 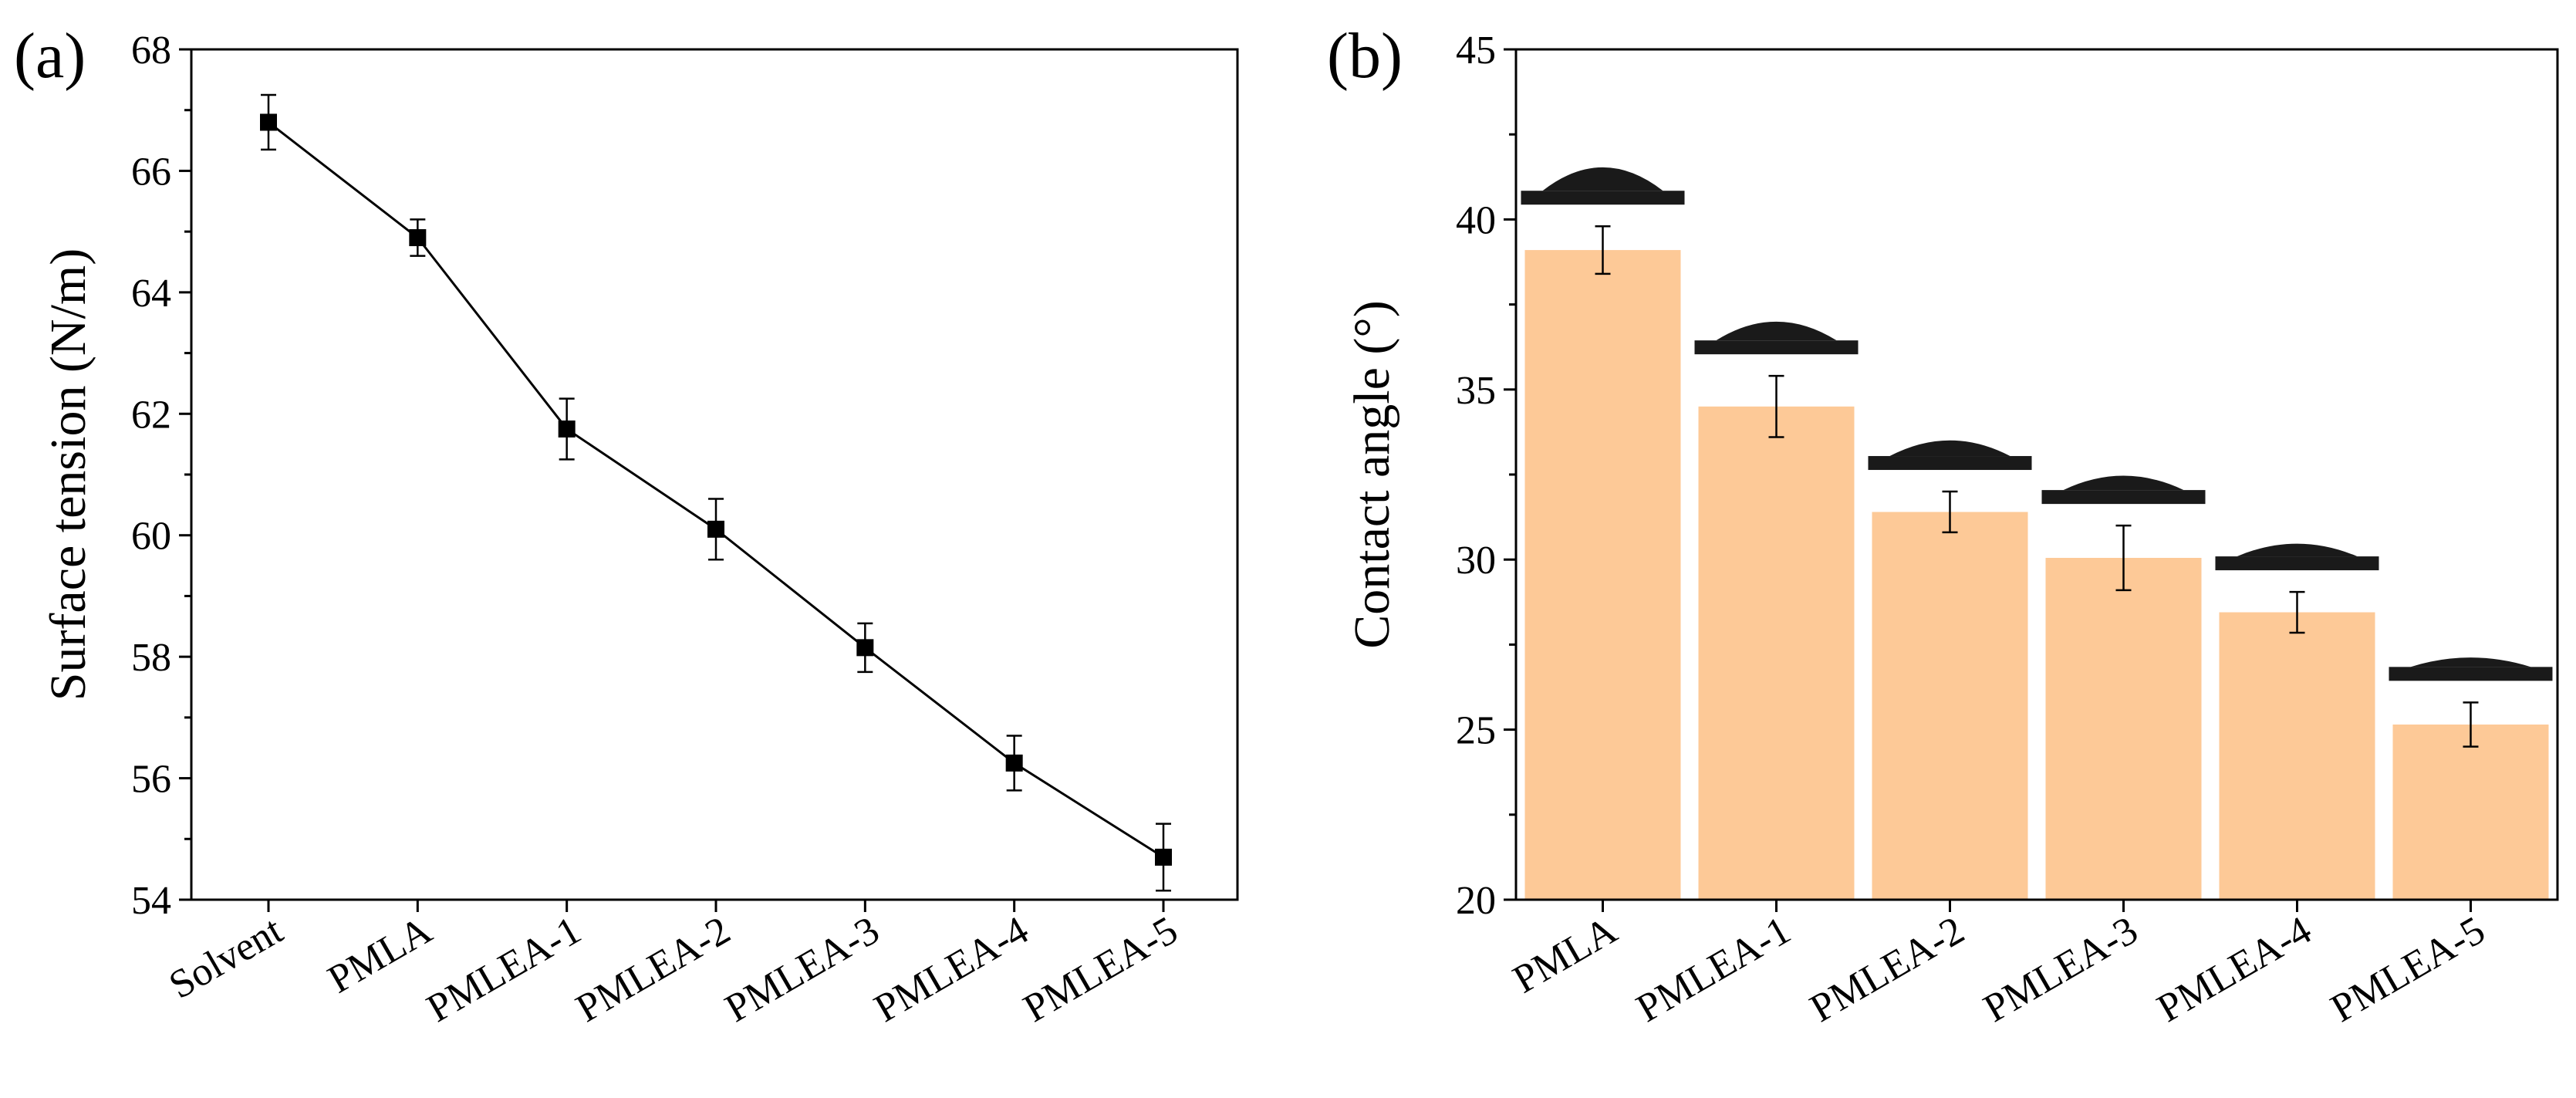 I want to click on panel-b-label: (b), so click(x=1365, y=56).